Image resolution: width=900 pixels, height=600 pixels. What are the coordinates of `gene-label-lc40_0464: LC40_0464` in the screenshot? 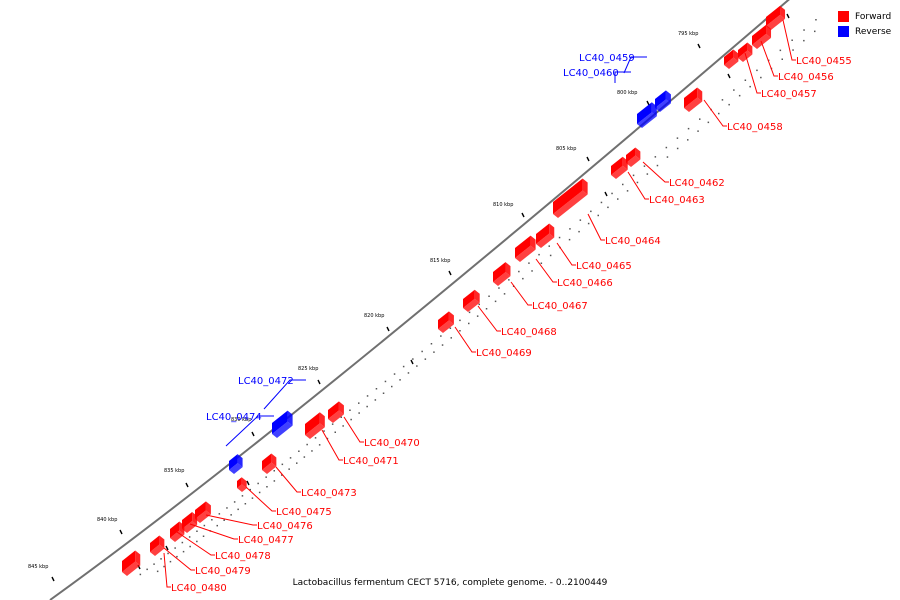 It's located at (633, 241).